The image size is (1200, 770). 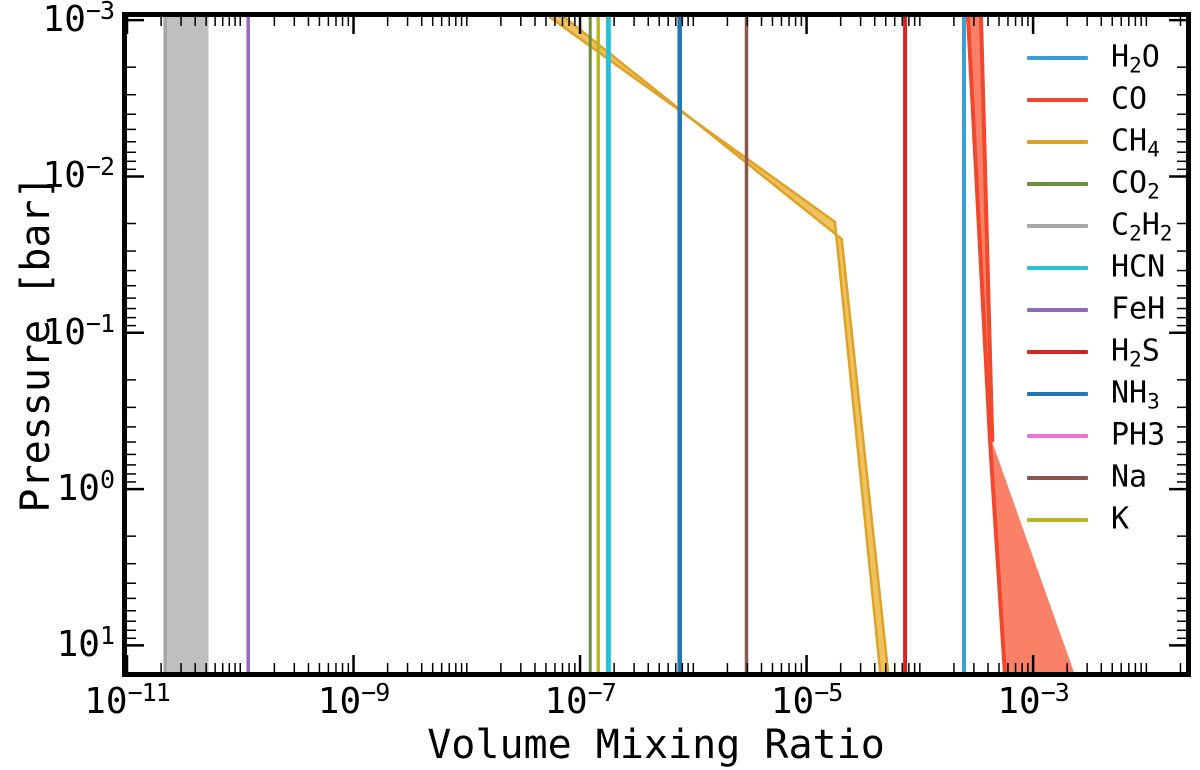 I want to click on legend-label-CO2: CO2, so click(x=1135, y=184).